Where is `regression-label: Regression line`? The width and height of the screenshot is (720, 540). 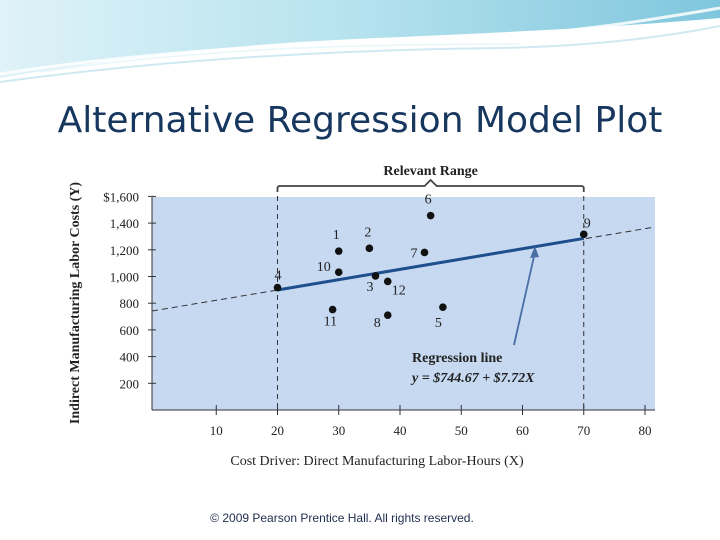 regression-label: Regression line is located at coordinates (457, 358).